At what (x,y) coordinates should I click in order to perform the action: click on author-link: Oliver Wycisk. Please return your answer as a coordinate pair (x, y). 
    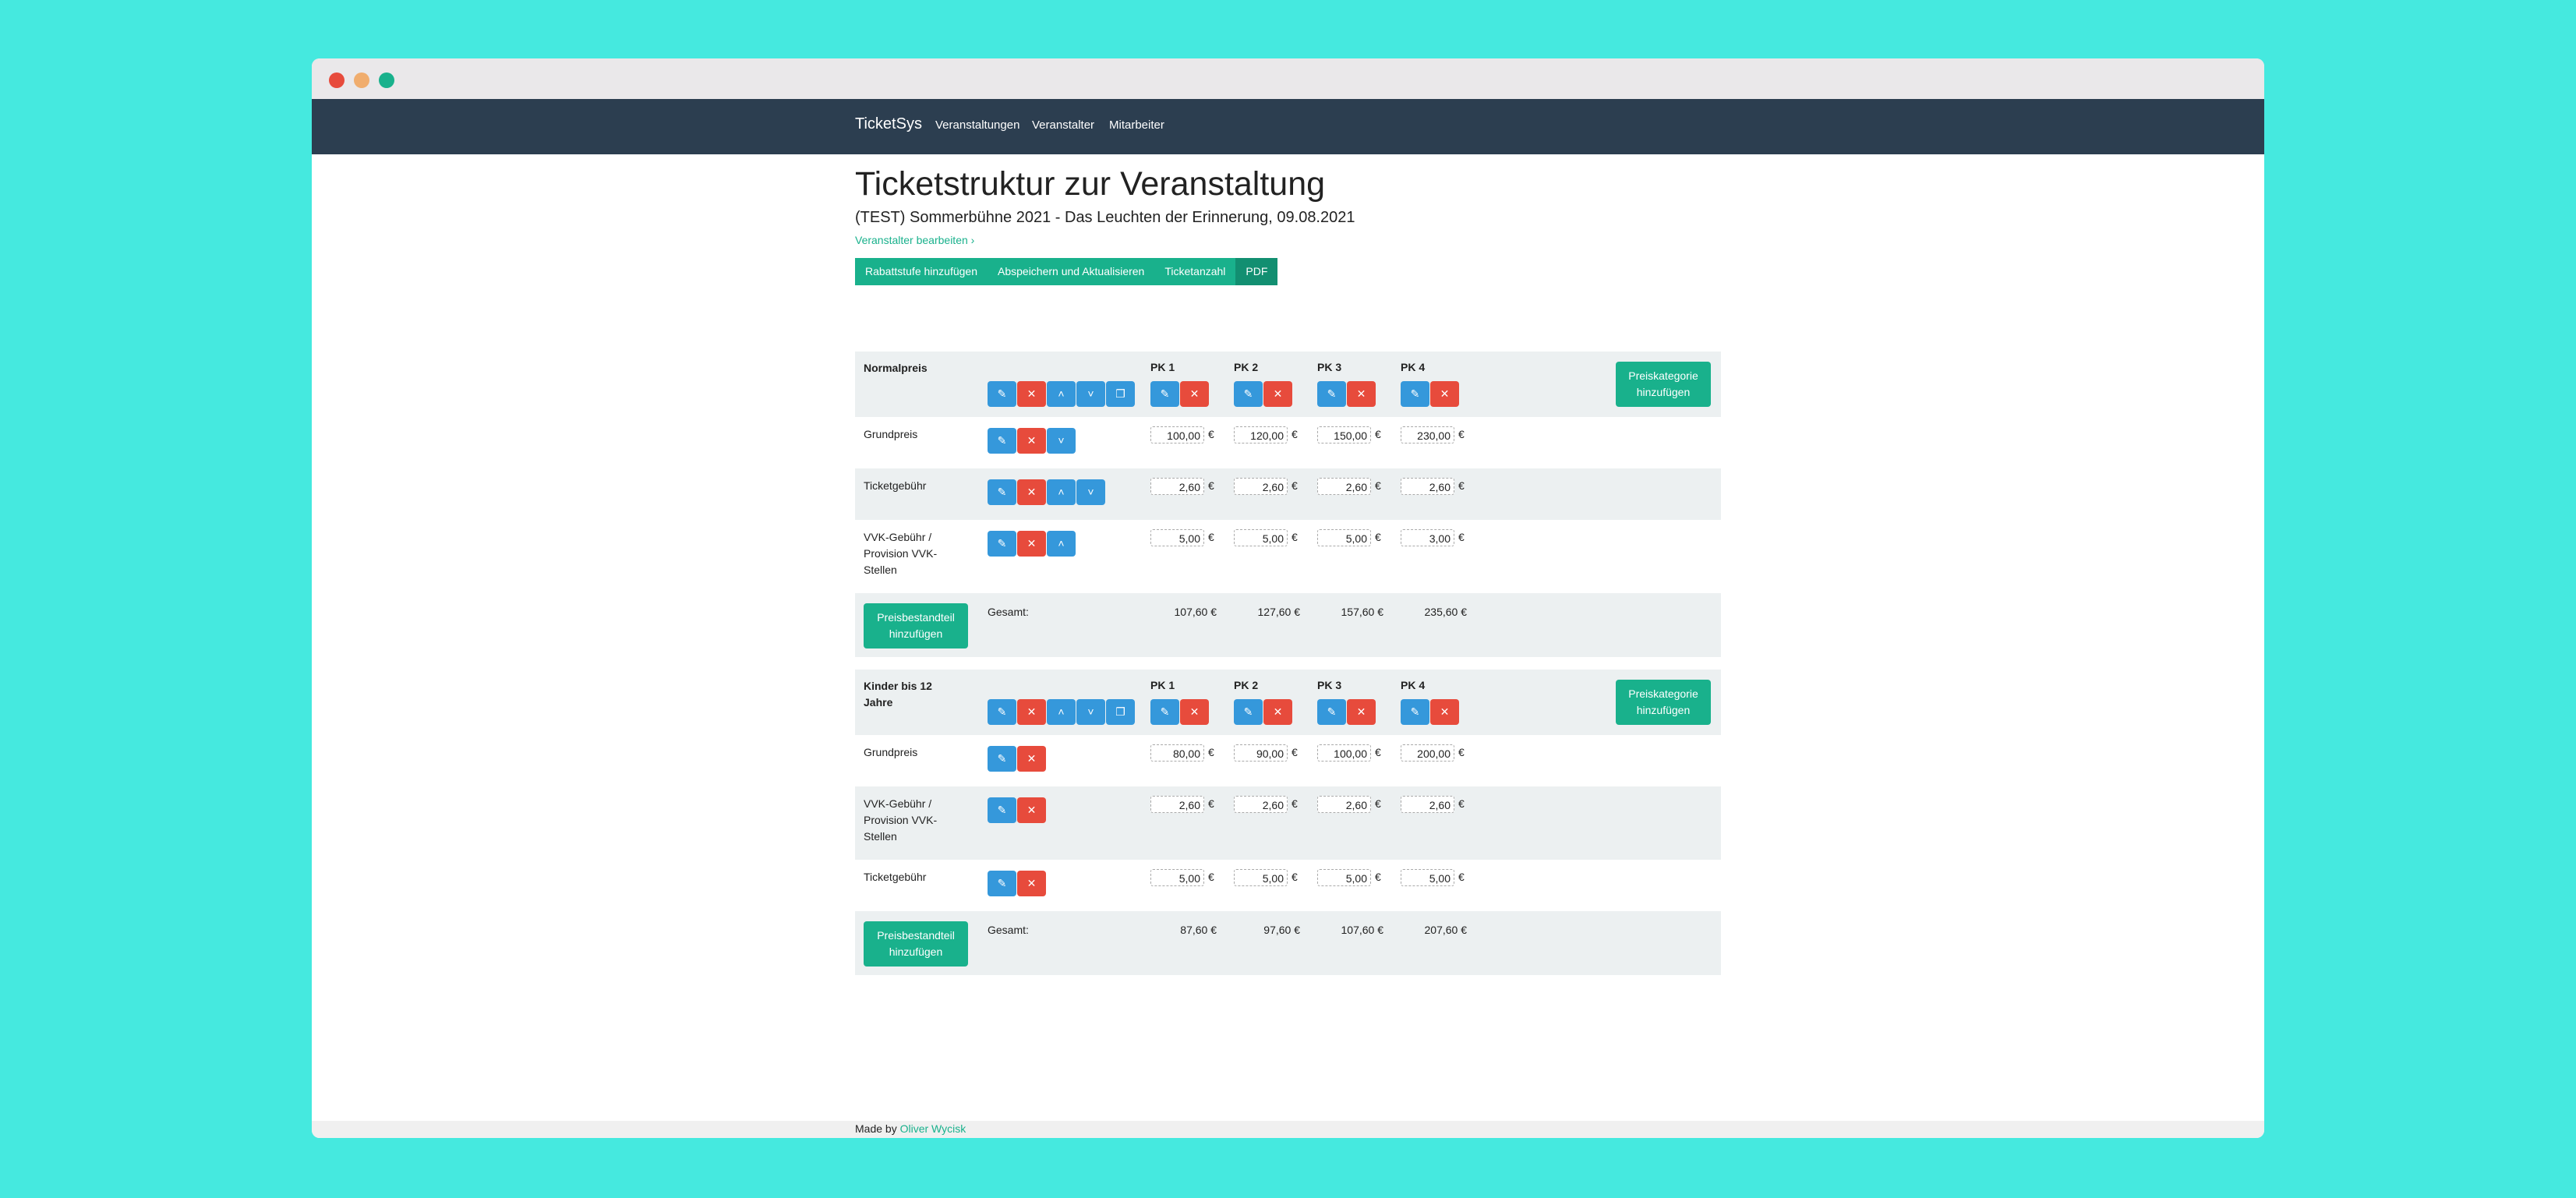
    Looking at the image, I should click on (932, 1128).